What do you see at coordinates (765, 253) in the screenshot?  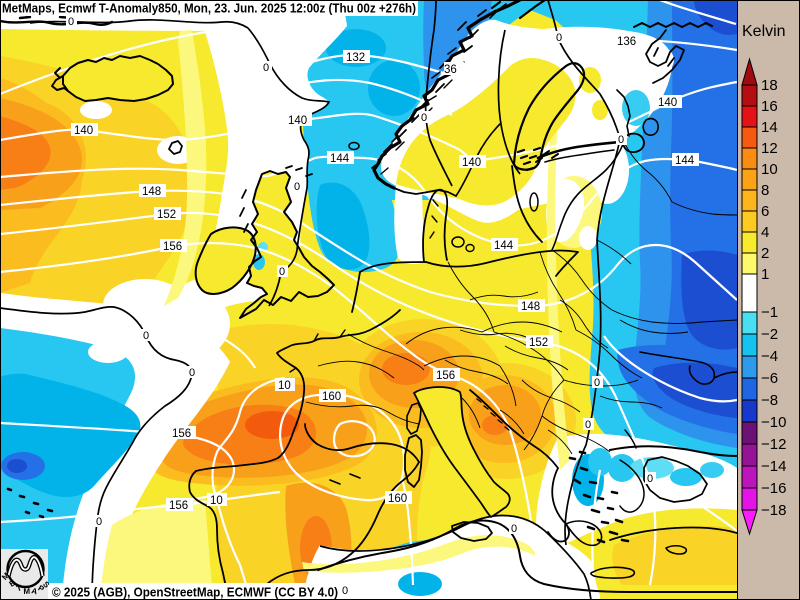 I see `svg-text: 2` at bounding box center [765, 253].